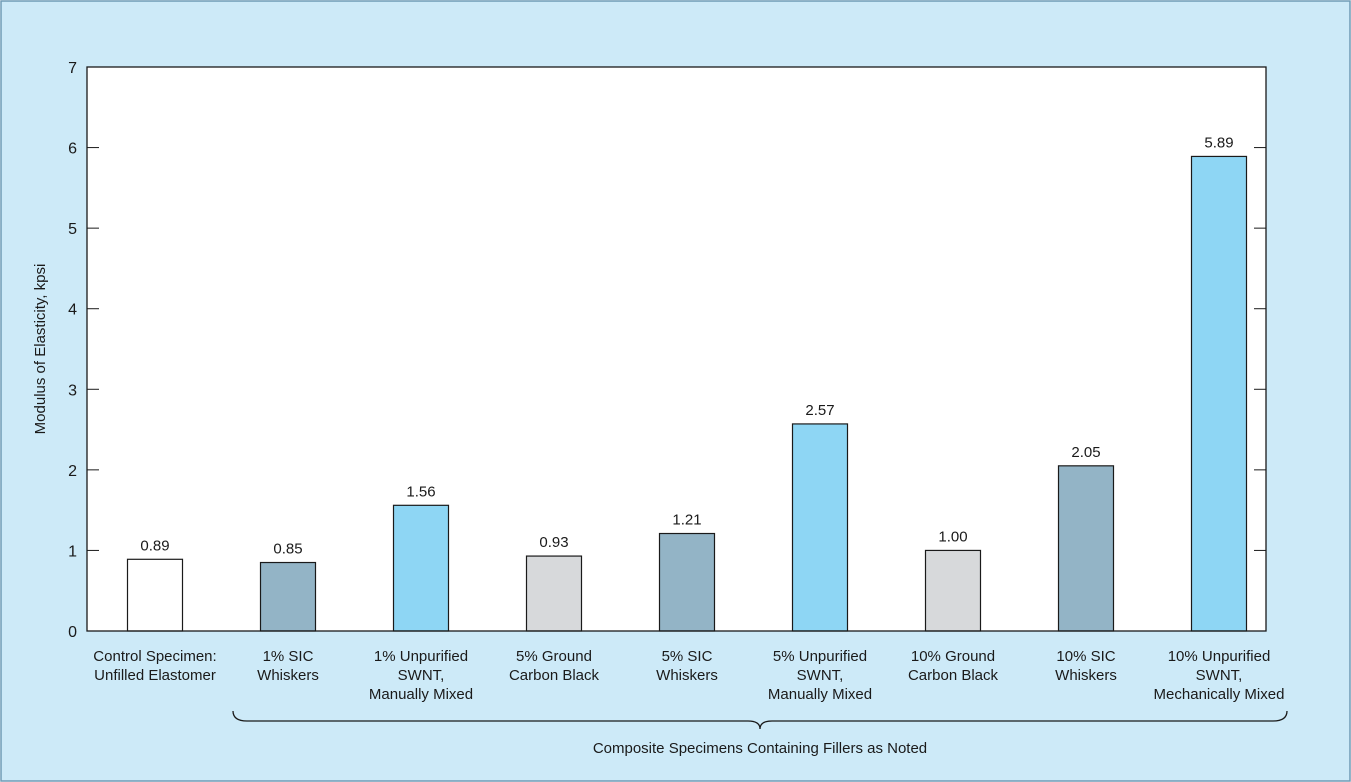  I want to click on y-tick-label: 7, so click(72, 68).